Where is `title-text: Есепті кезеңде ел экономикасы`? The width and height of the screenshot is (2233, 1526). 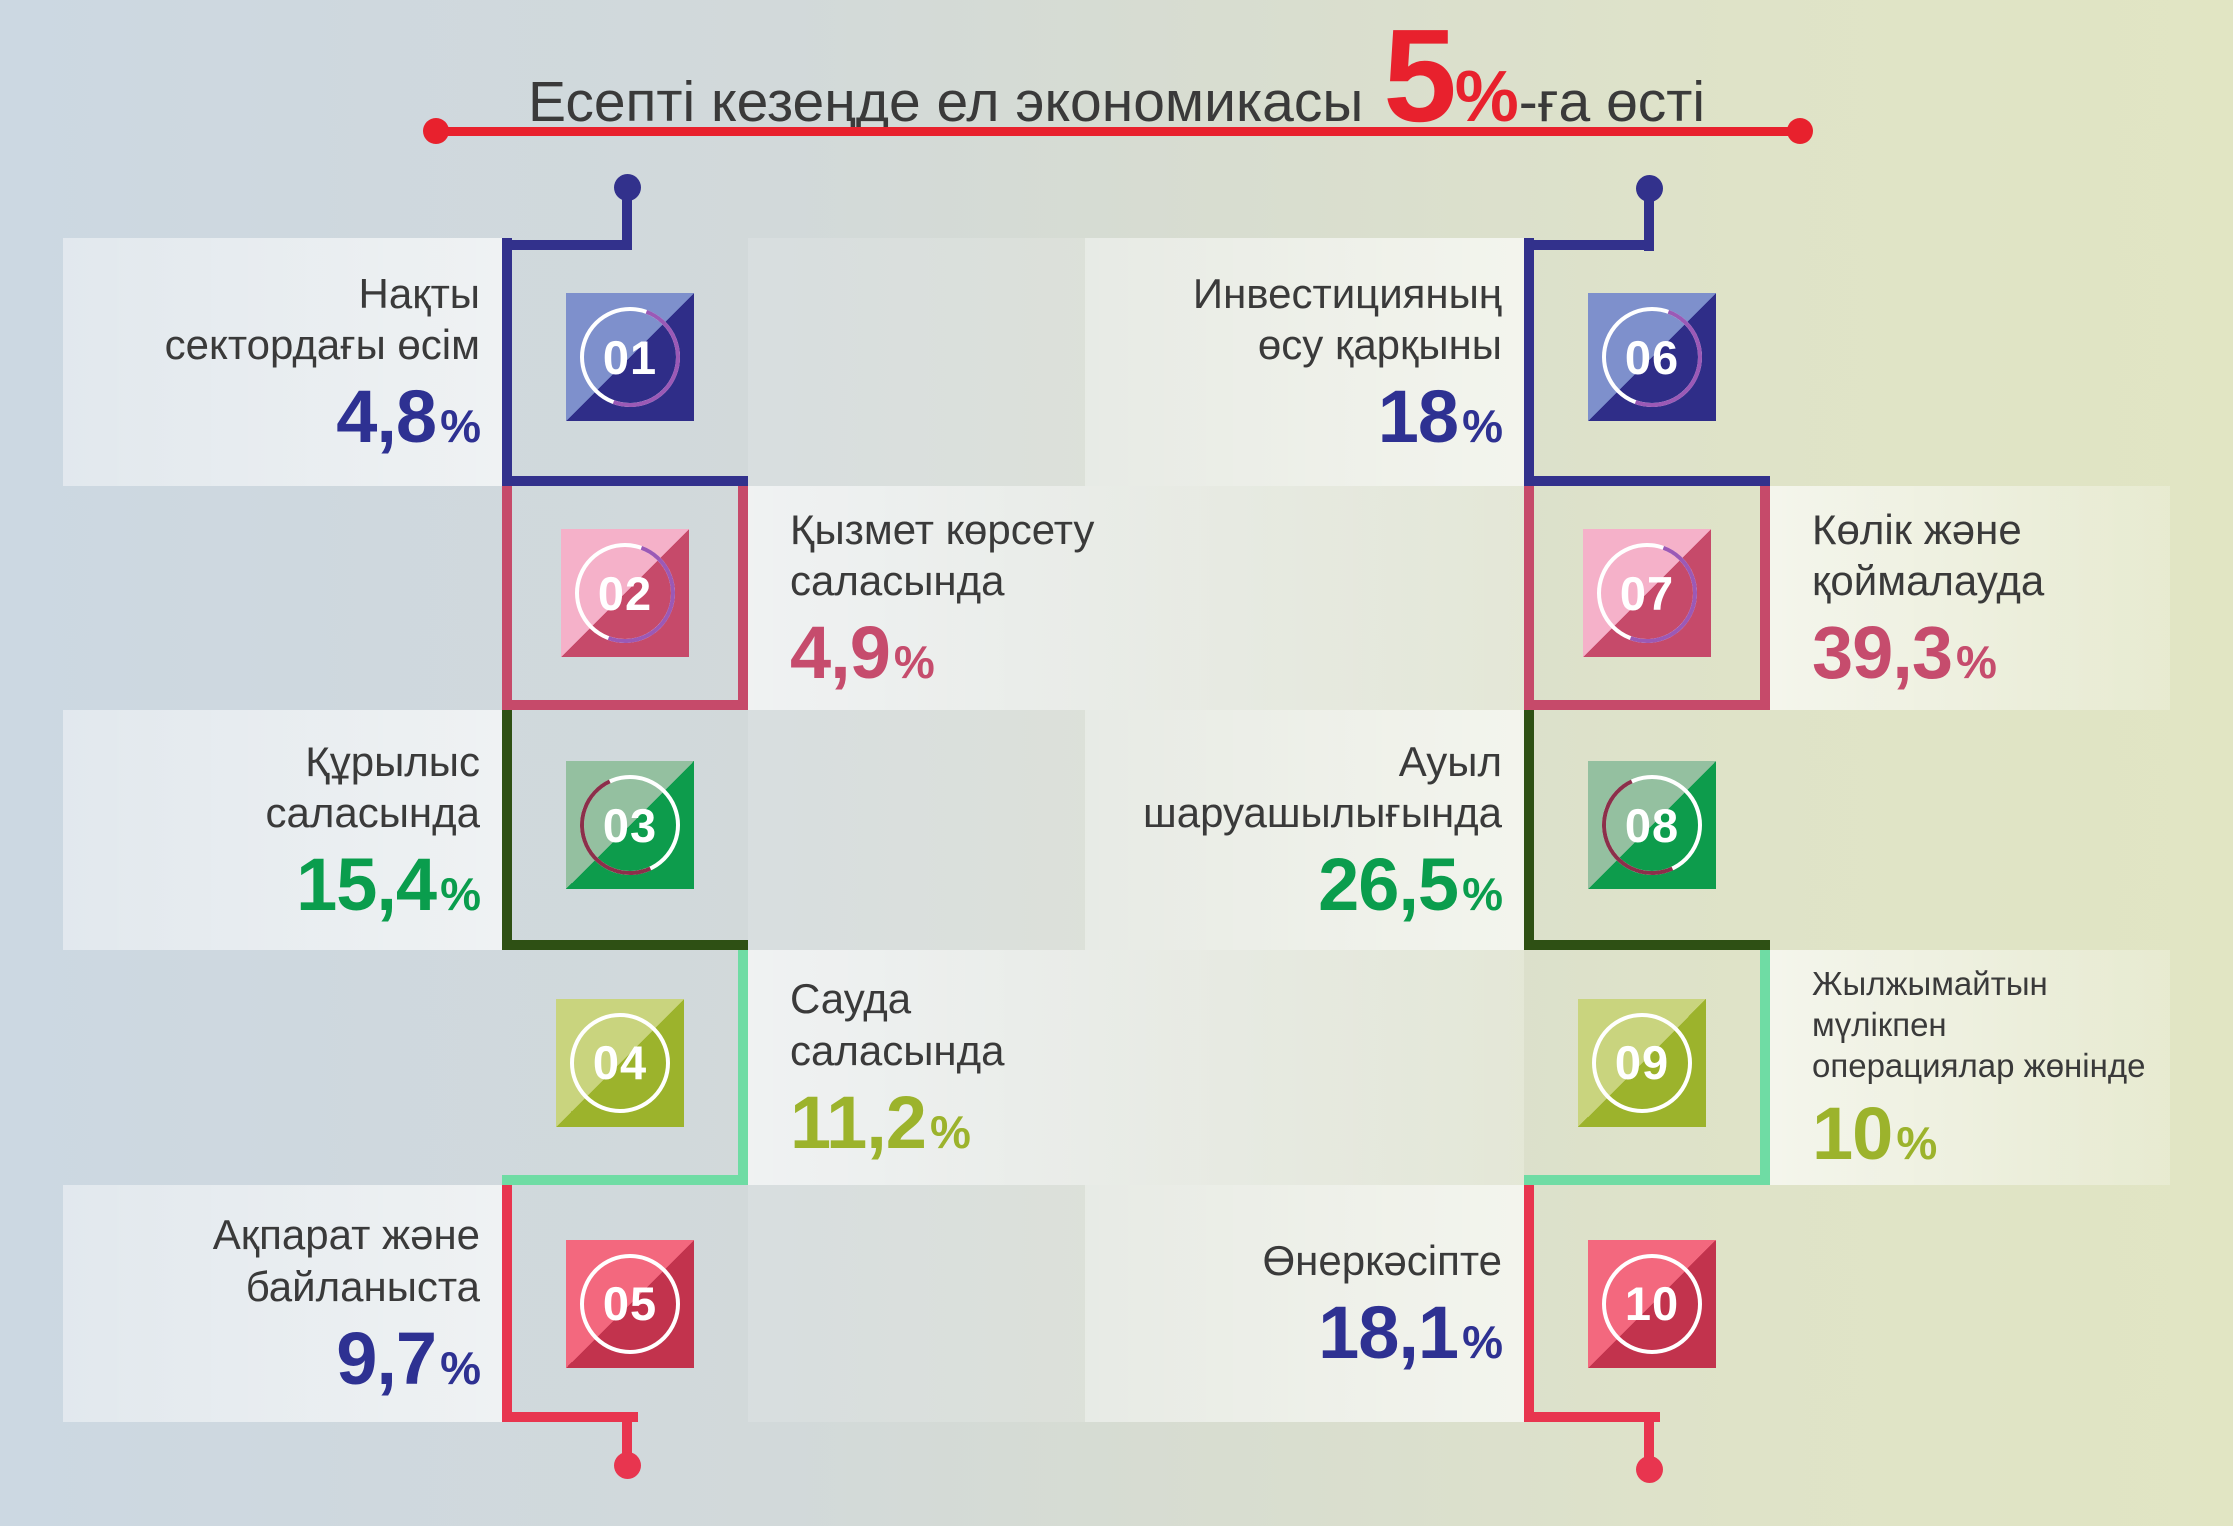
title-text: Есепті кезеңде ел экономикасы is located at coordinates (945, 102).